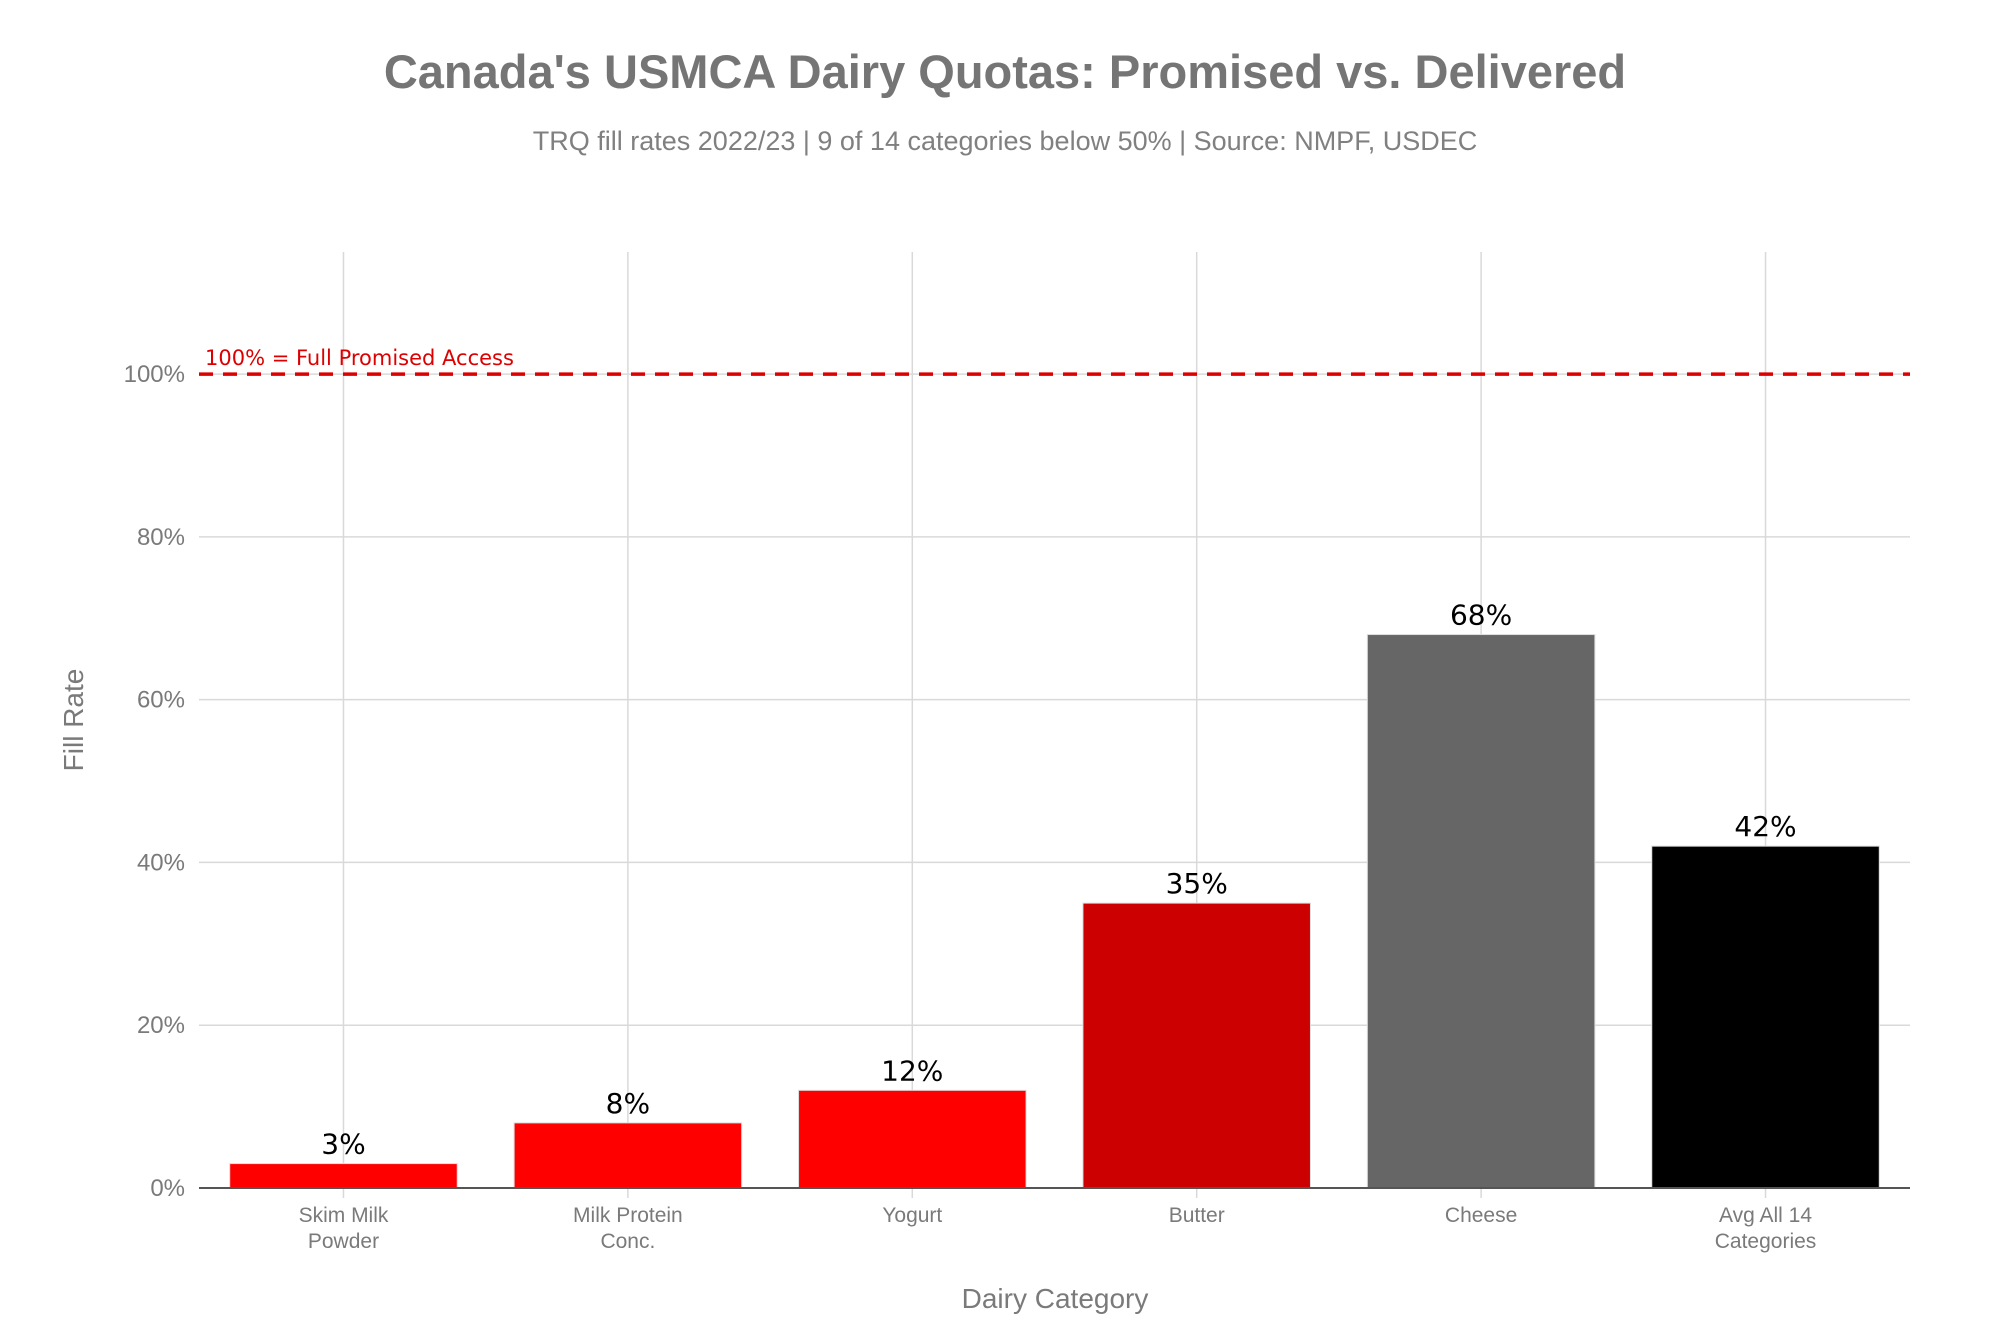  I want to click on x-tick-label: Butter, so click(1197, 1215).